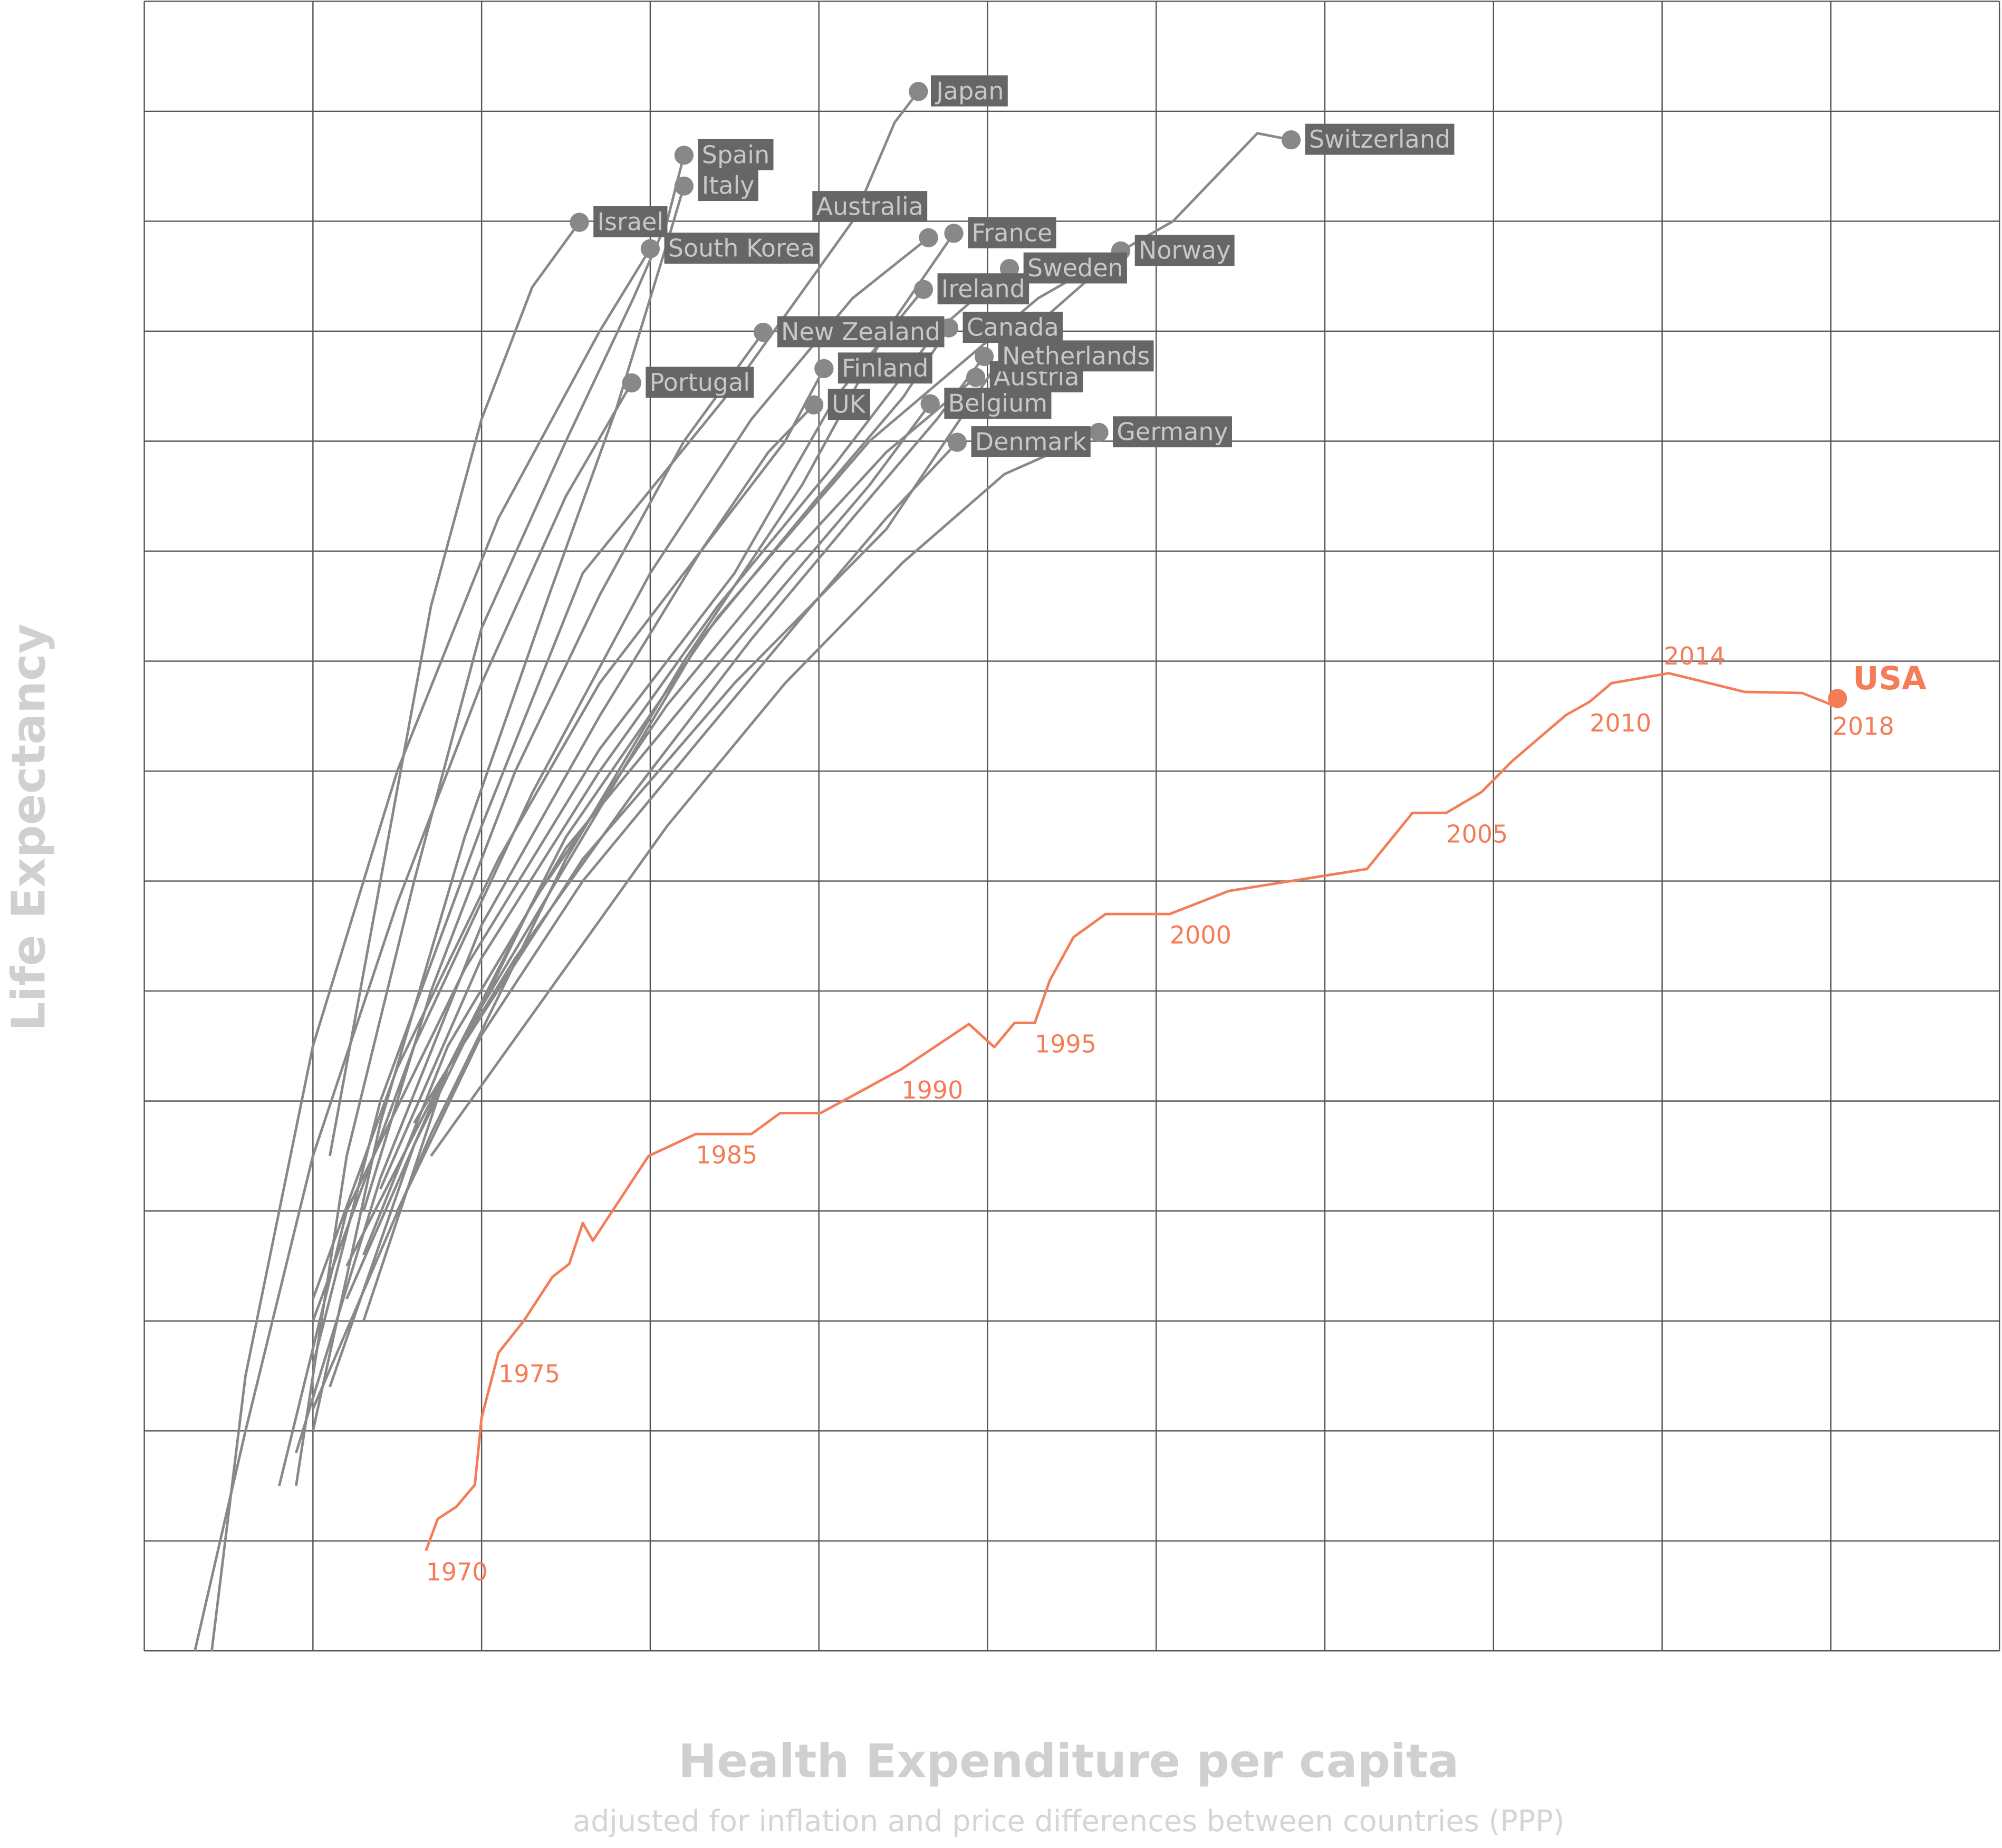 This screenshot has width=2002, height=1848. What do you see at coordinates (1477, 834) in the screenshot?
I see `point-label: 2005` at bounding box center [1477, 834].